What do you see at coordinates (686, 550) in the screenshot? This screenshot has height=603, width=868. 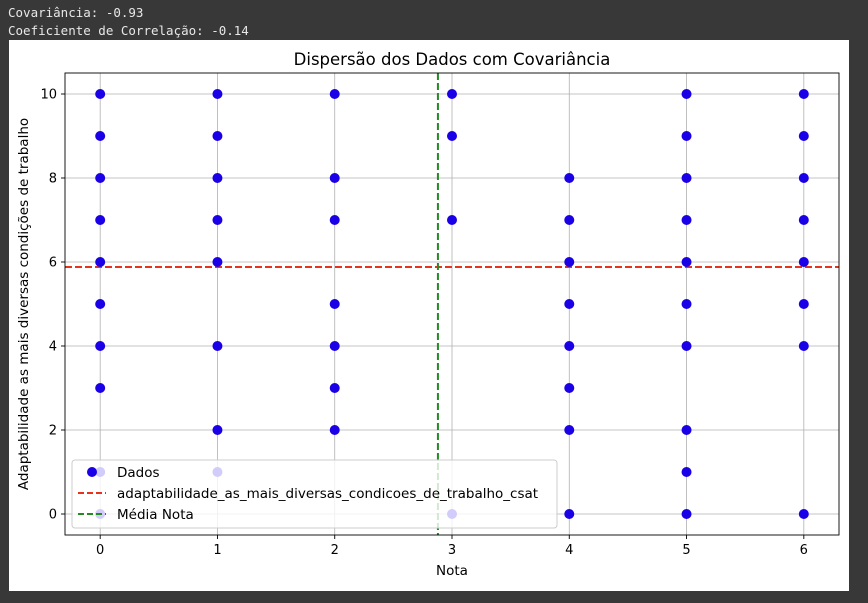 I see `x-tick-label: 5` at bounding box center [686, 550].